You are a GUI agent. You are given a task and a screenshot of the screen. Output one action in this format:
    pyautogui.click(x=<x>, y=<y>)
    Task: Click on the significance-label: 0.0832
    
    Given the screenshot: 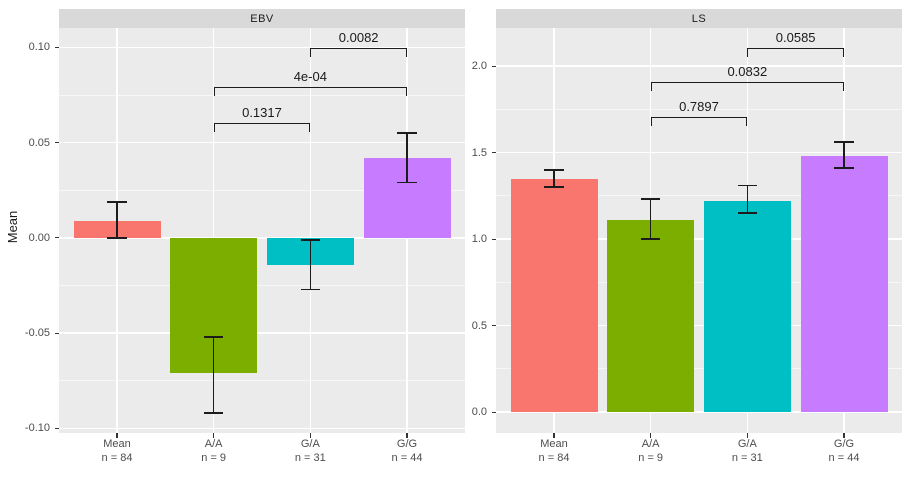 What is the action you would take?
    pyautogui.click(x=747, y=71)
    